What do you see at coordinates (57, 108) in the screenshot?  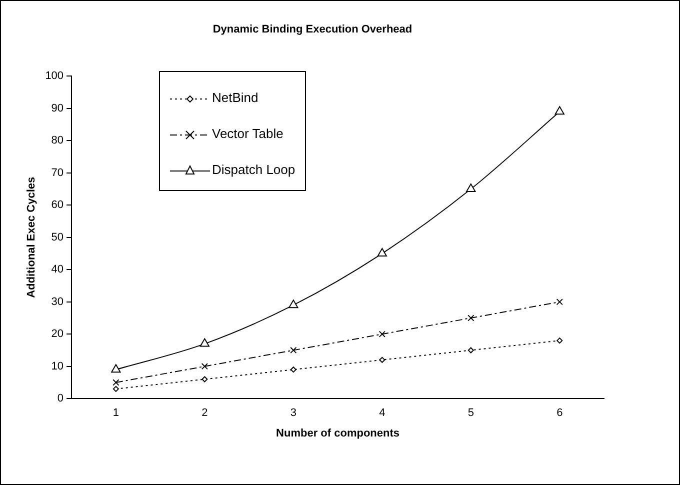 I see `y-tick-label: 90` at bounding box center [57, 108].